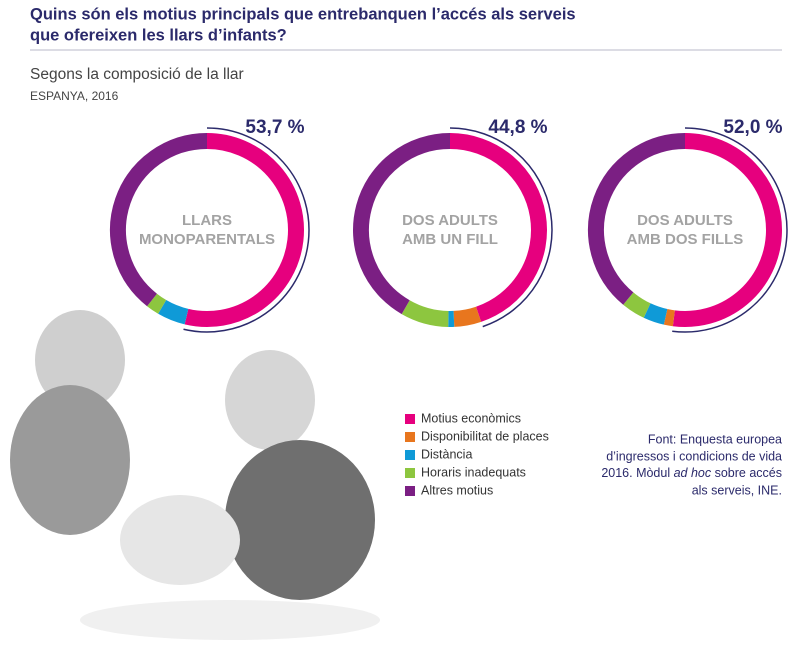 The width and height of the screenshot is (800, 648). Describe the element at coordinates (485, 436) in the screenshot. I see `legend-label: Disponibilitat de places` at that location.